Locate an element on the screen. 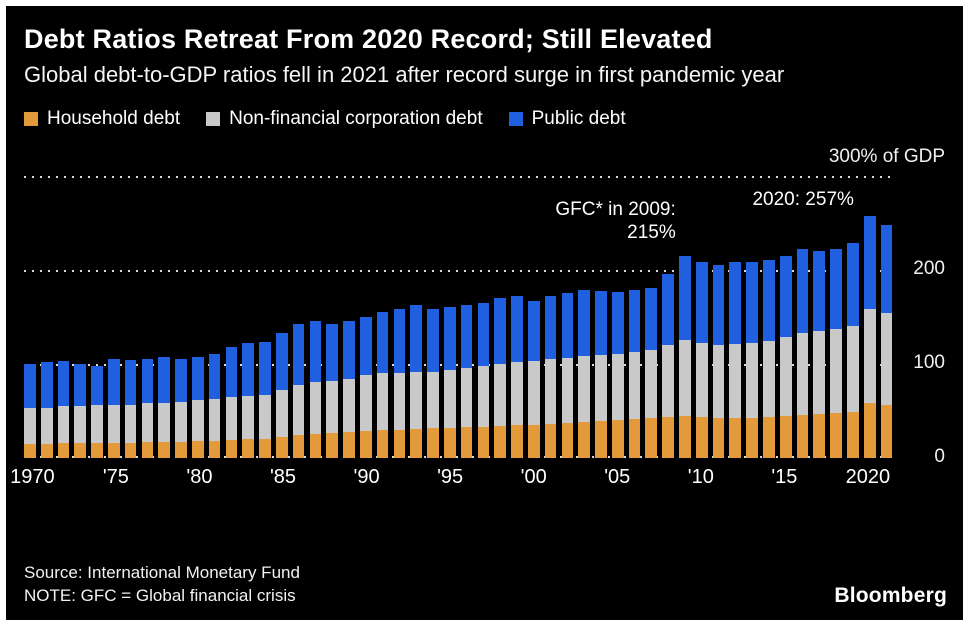  segment-public-1983 is located at coordinates (248, 369).